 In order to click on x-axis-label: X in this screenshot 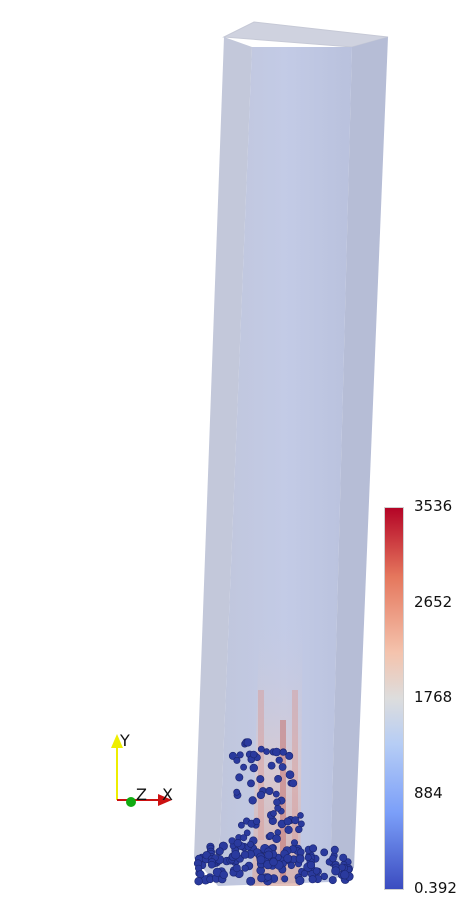, I will do `click(167, 794)`.